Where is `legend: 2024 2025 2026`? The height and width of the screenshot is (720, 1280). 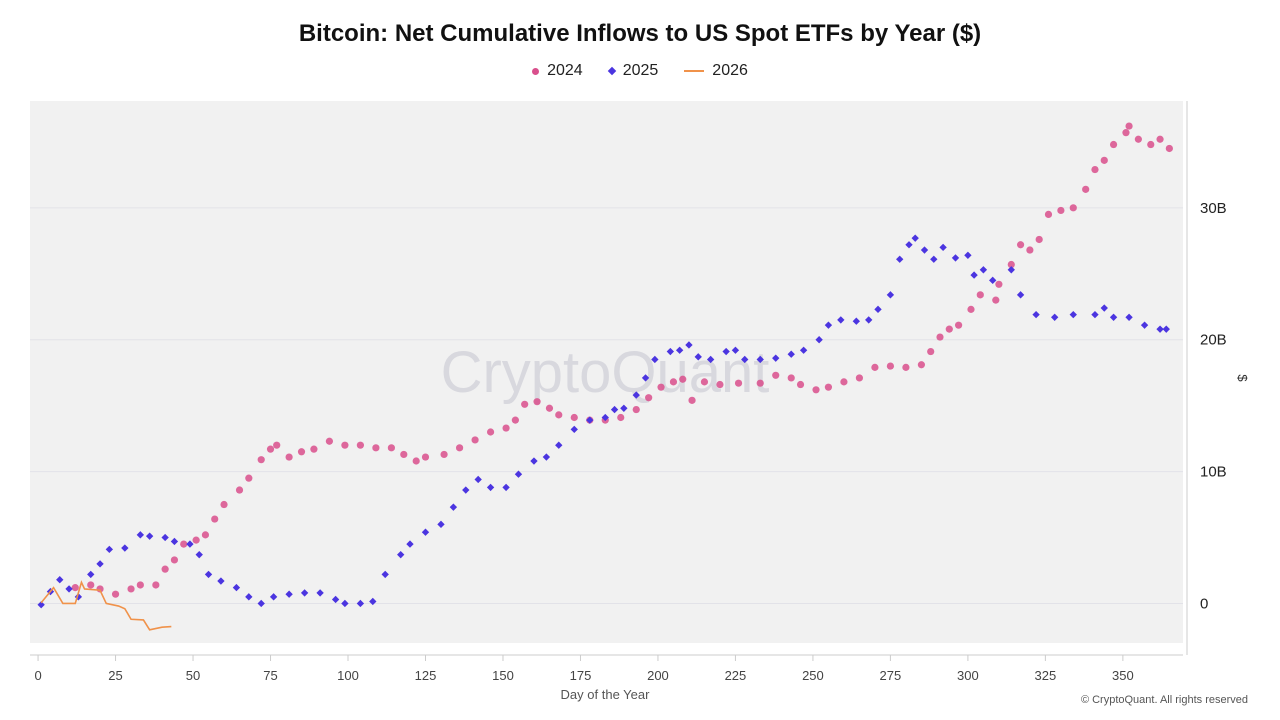
legend: 2024 2025 2026 is located at coordinates (640, 71).